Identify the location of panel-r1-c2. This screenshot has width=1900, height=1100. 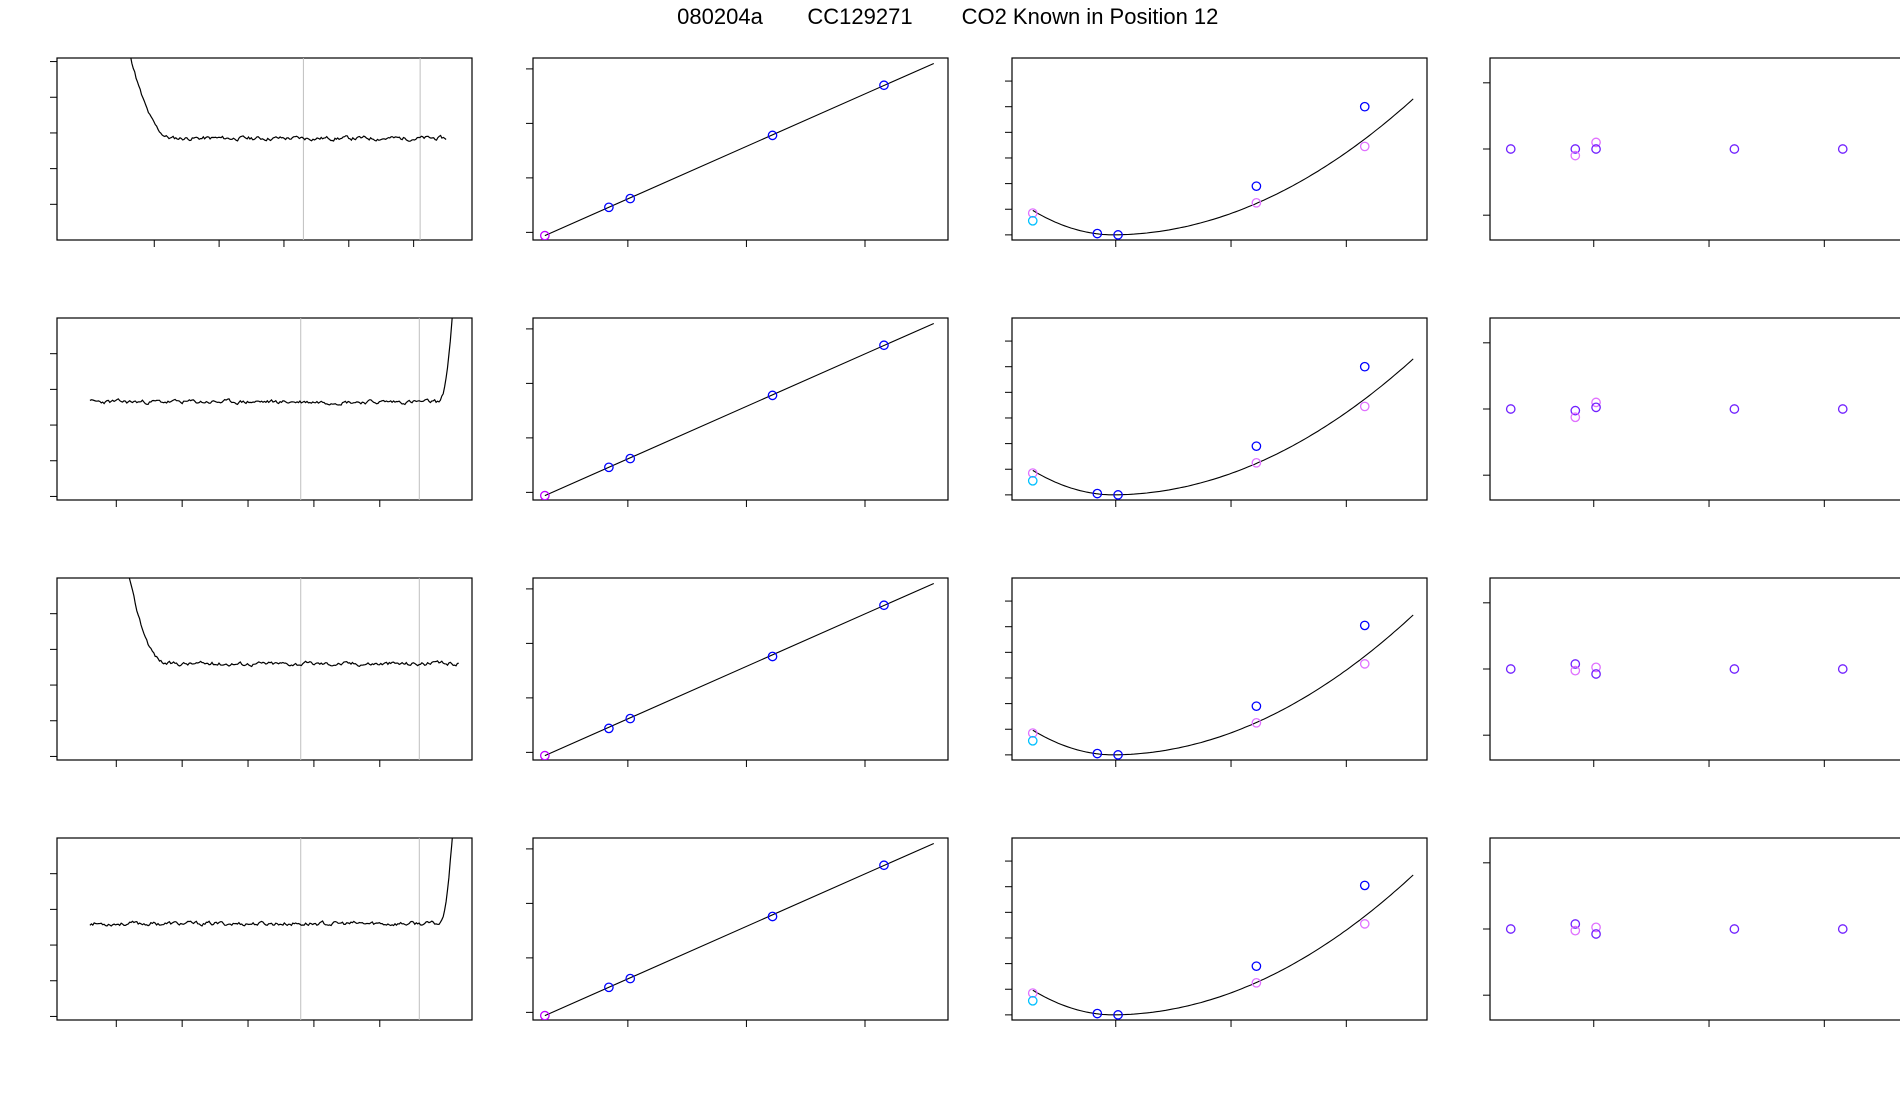
(1216, 412).